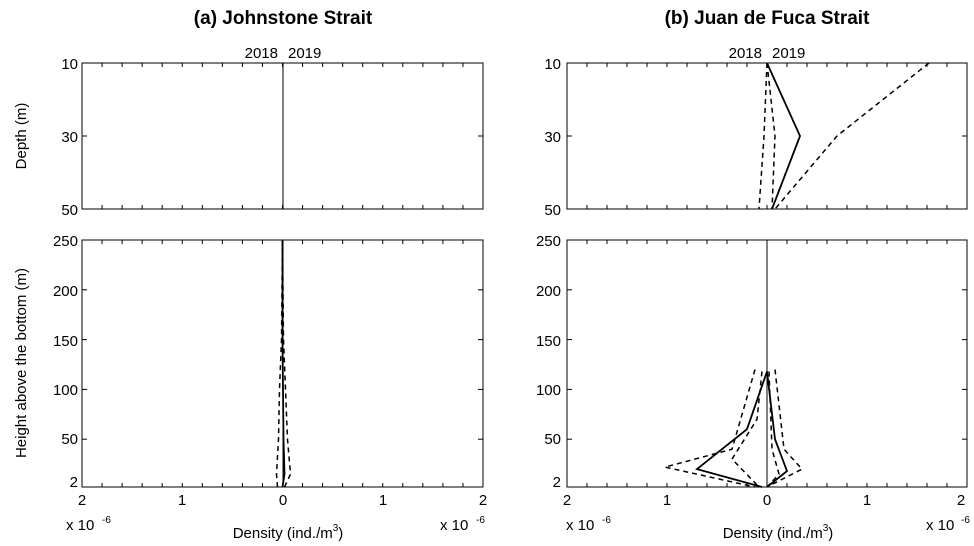  I want to click on panel-b-top-ytick-50: 50, so click(552, 210).